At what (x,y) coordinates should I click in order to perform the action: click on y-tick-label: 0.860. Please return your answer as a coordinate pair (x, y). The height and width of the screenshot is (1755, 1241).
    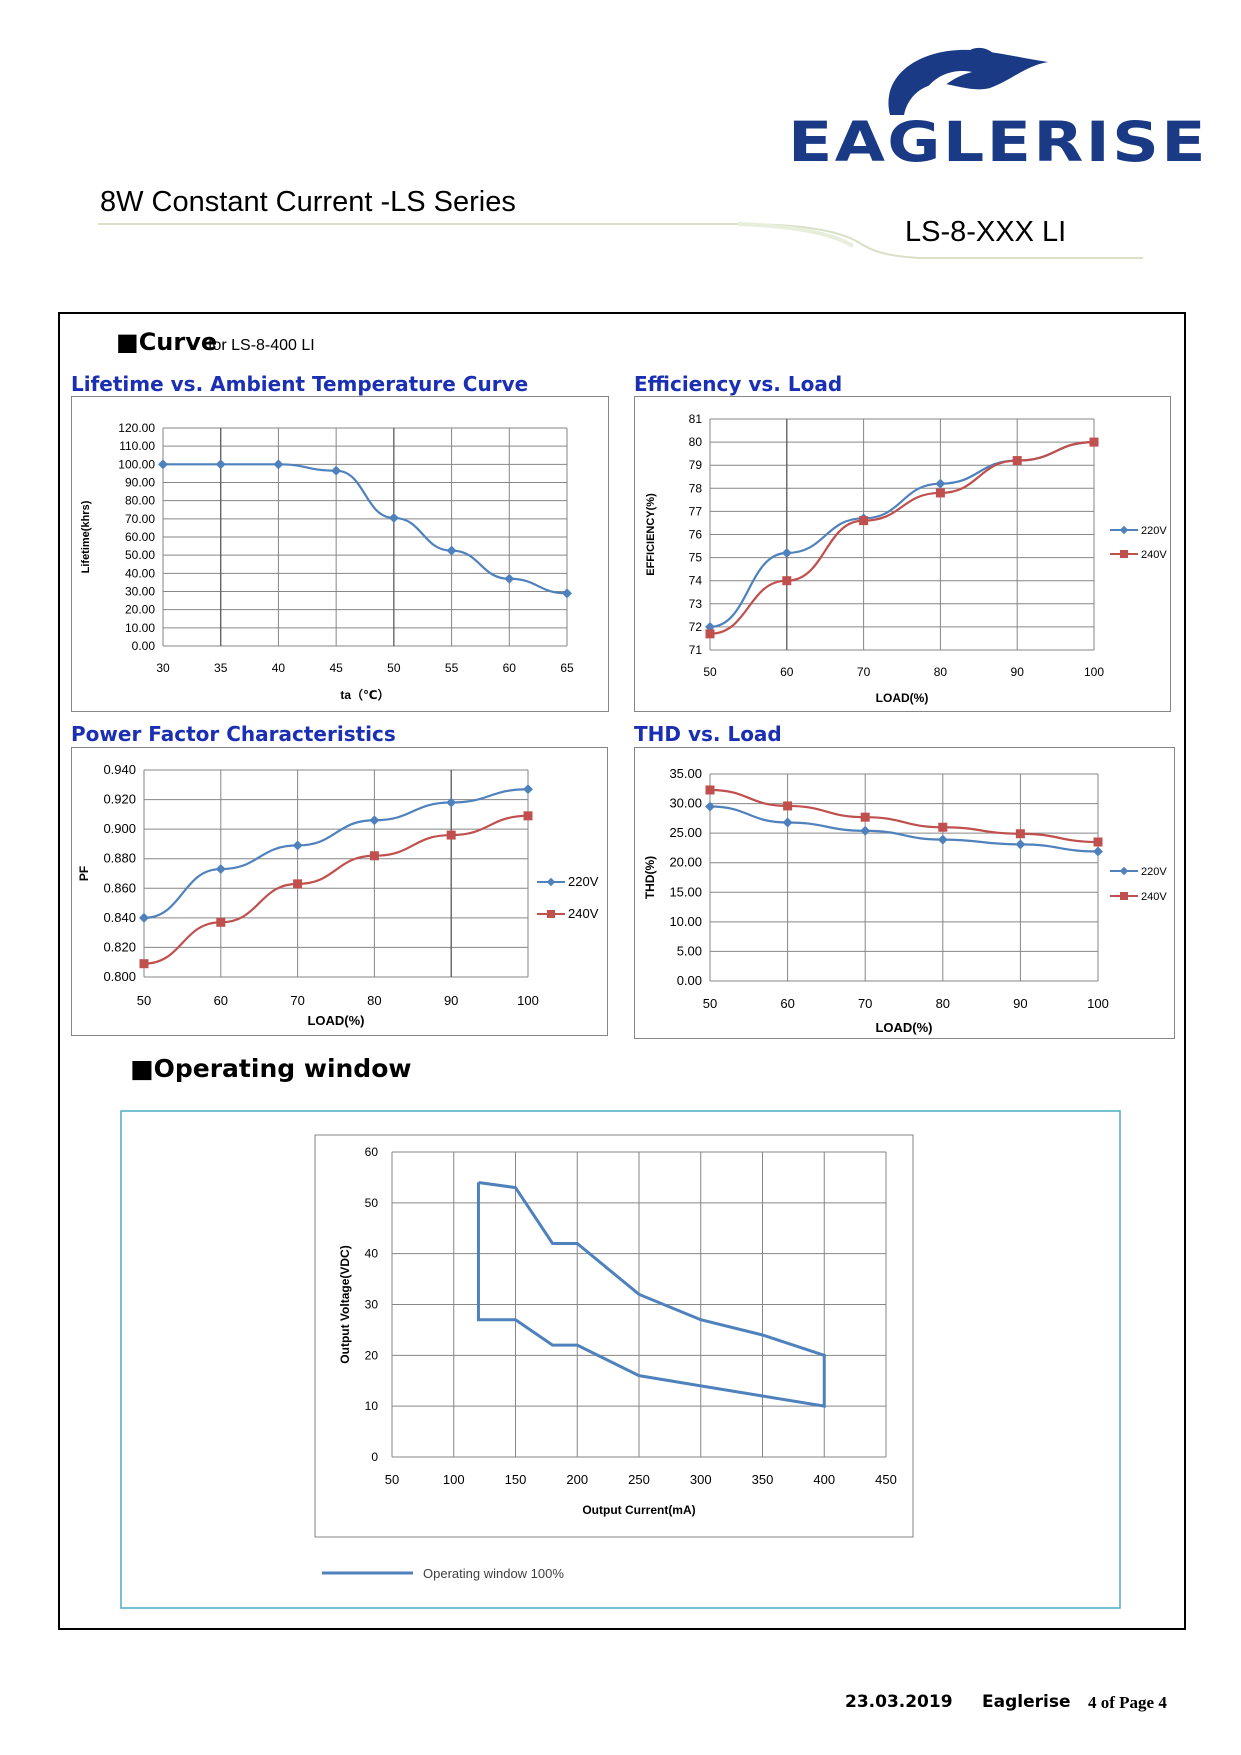
    Looking at the image, I should click on (119, 887).